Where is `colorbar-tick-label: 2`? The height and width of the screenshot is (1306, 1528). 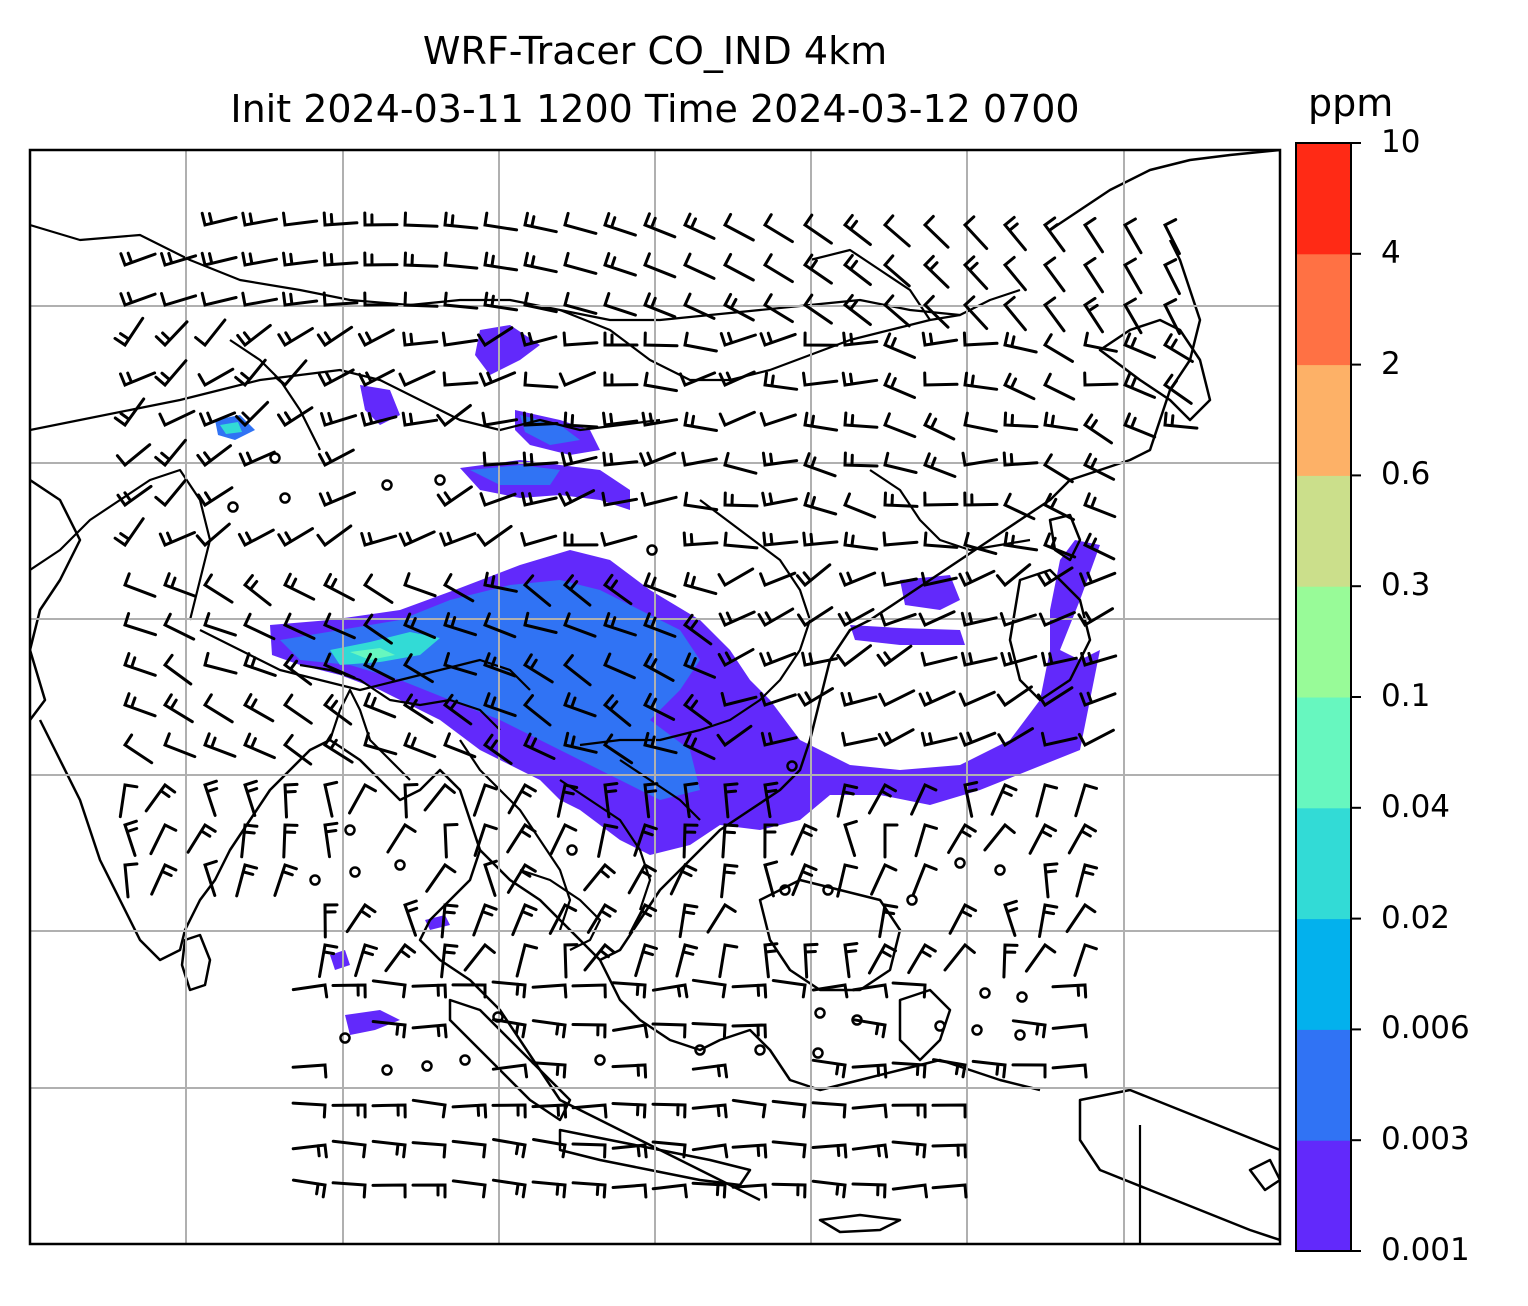
colorbar-tick-label: 2 is located at coordinates (1391, 363).